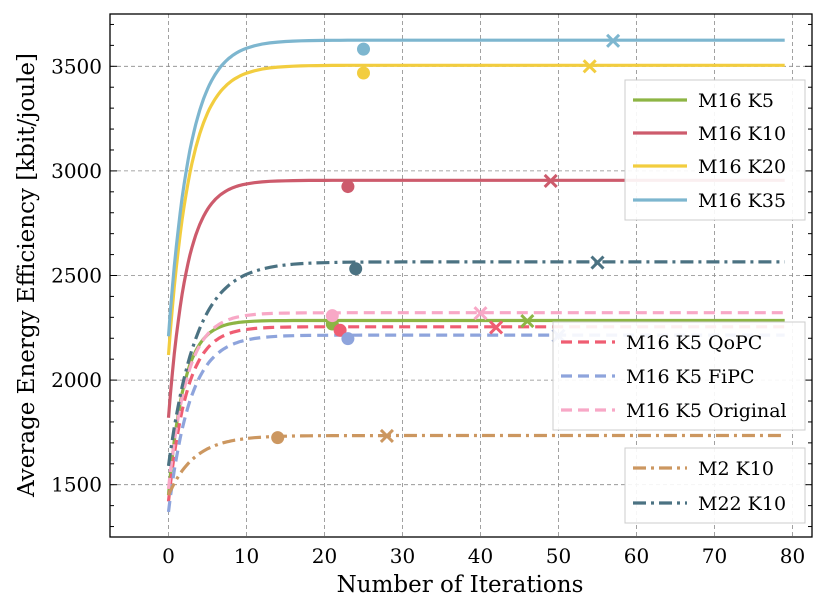 This screenshot has height=614, width=830. I want to click on legend-box-lower-right: M2 K10 M22 K10, so click(715, 485).